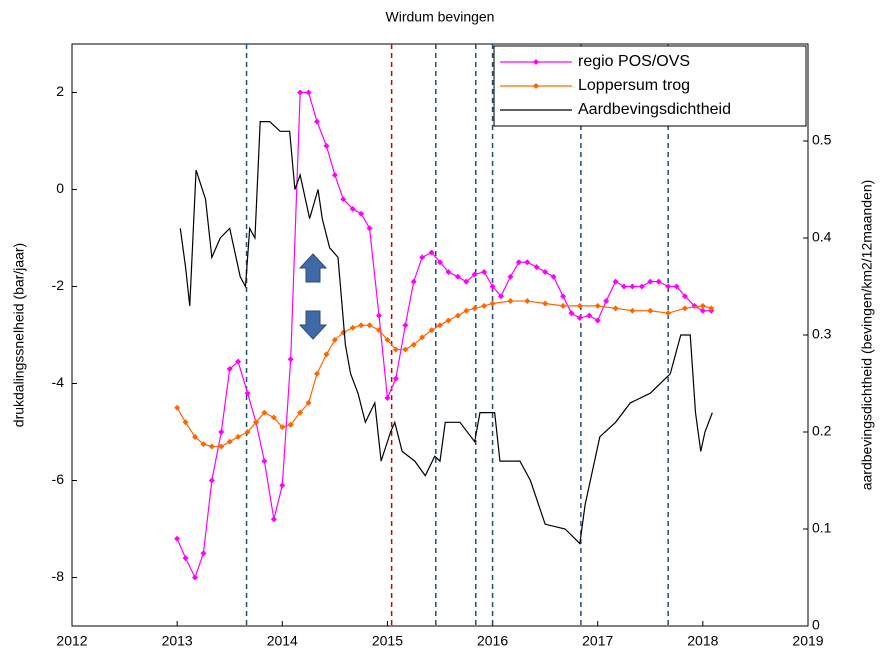 The height and width of the screenshot is (660, 881). Describe the element at coordinates (313, 325) in the screenshot. I see `arrow-down` at that location.